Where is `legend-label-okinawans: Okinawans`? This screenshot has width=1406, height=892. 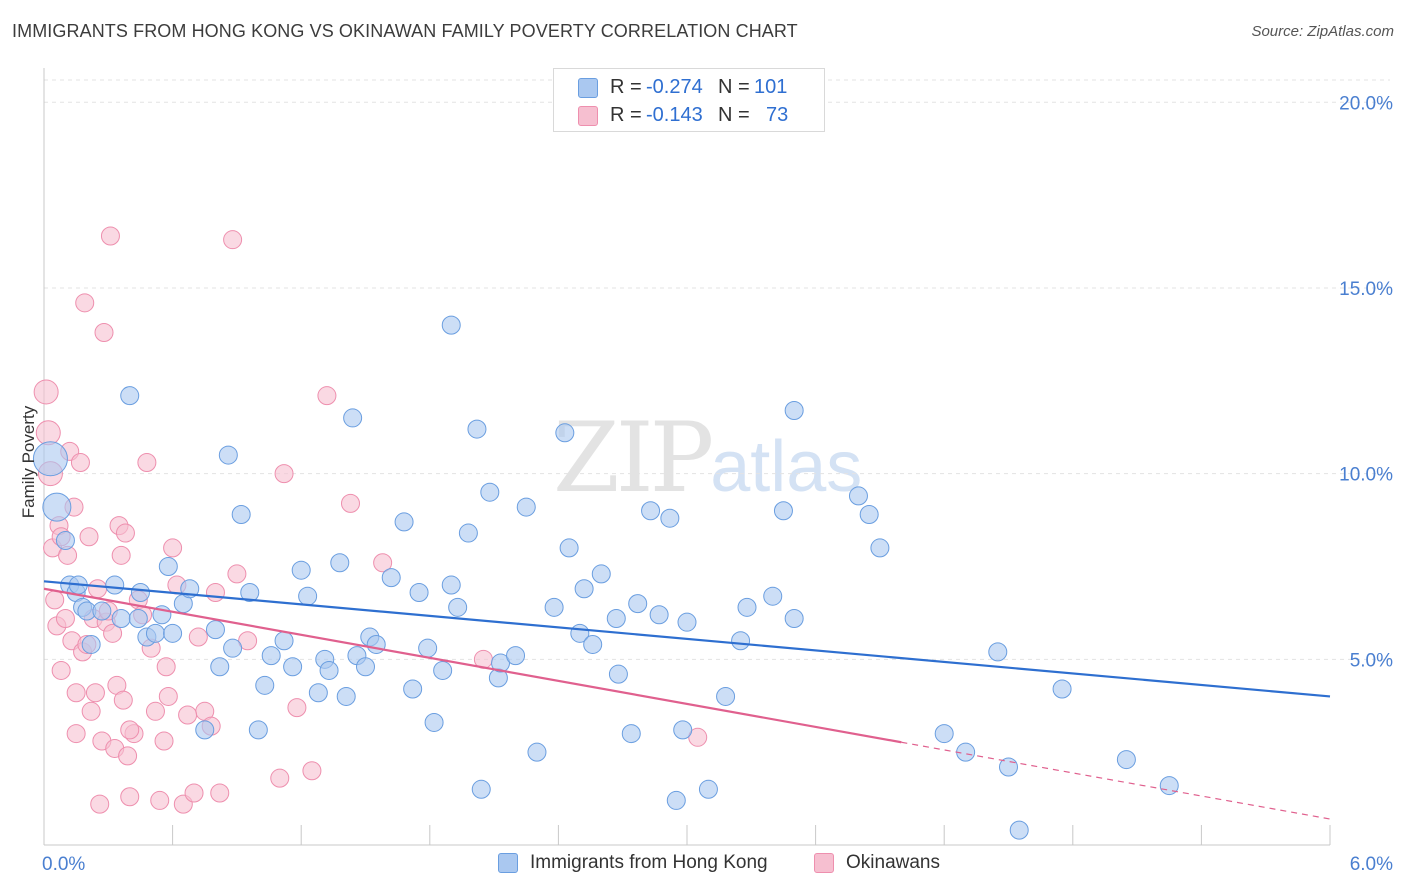
legend-label-okinawans: Okinawans is located at coordinates (893, 862).